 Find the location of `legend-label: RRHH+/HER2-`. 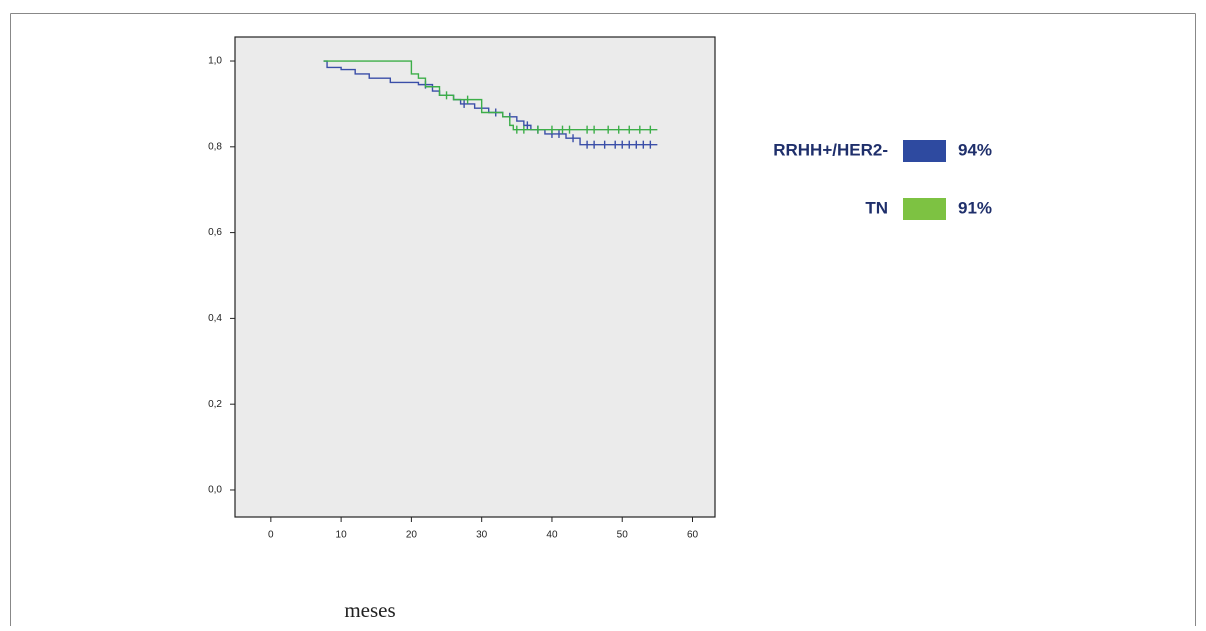

legend-label: RRHH+/HER2- is located at coordinates (830, 149).